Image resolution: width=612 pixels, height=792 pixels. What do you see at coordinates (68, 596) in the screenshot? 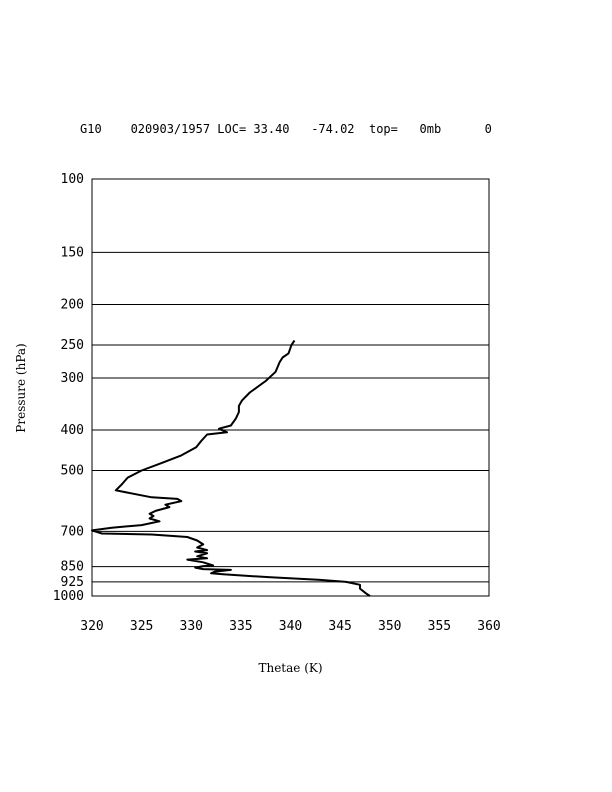
I see `y-tick-label: 1000` at bounding box center [68, 596].